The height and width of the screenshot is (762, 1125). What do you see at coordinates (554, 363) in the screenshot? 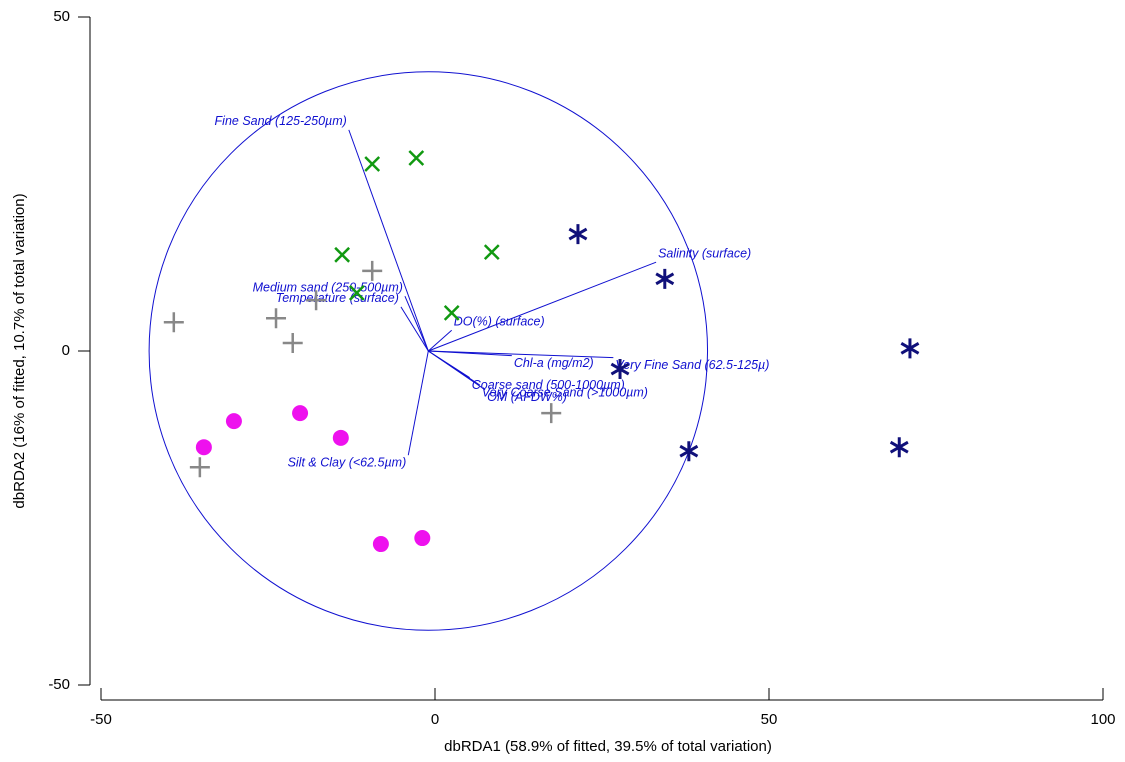
I see `vector-label: Chl-a (mg/m2)` at bounding box center [554, 363].